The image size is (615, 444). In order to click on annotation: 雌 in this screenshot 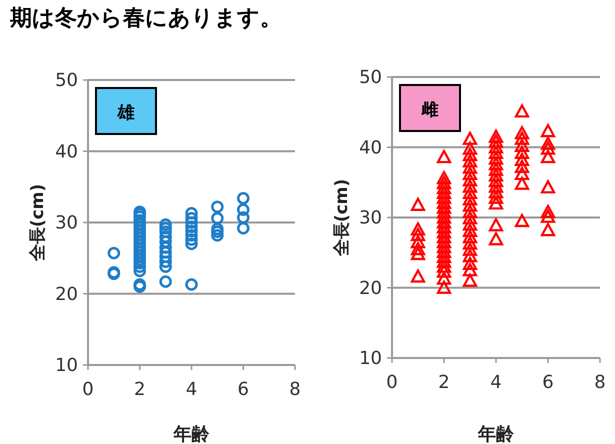, I will do `click(429, 110)`.